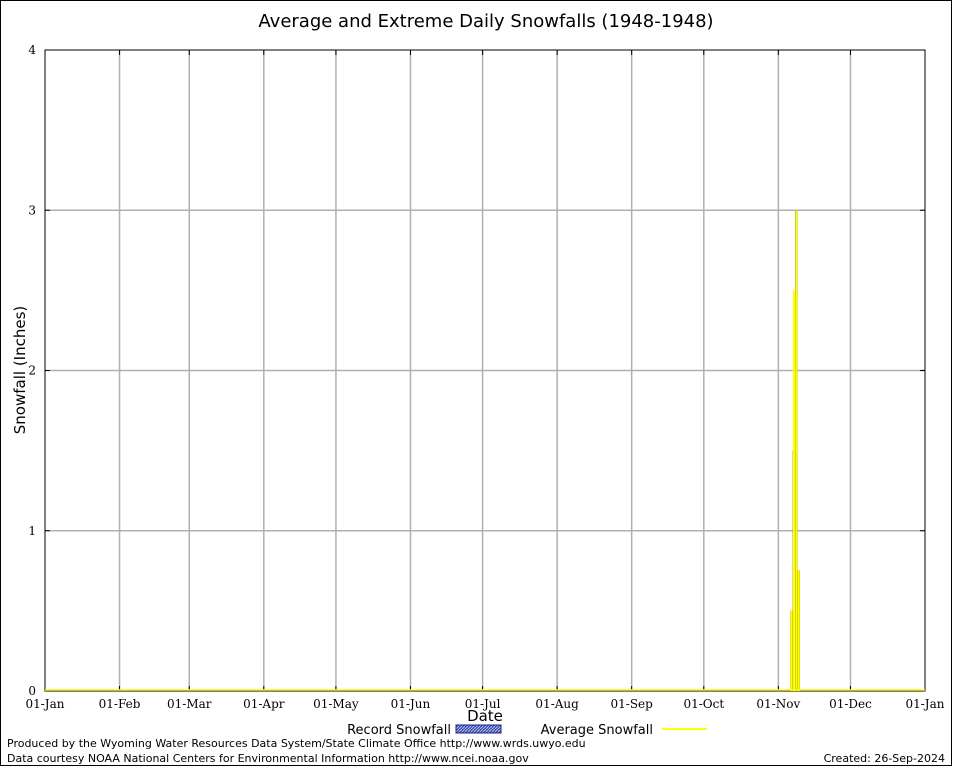  I want to click on x-axis-title: Date, so click(485, 716).